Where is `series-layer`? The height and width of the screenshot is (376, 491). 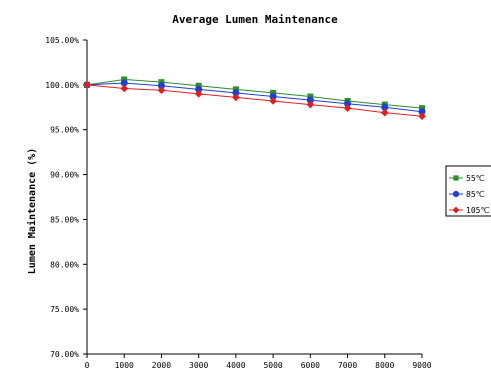 series-layer is located at coordinates (254, 98).